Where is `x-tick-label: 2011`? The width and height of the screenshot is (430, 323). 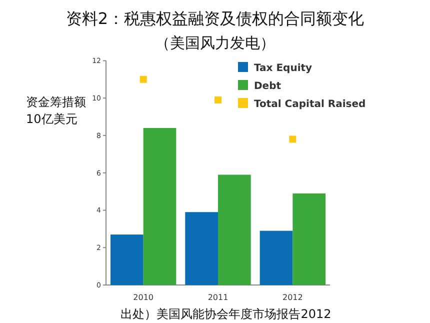
x-tick-label: 2011 is located at coordinates (218, 297).